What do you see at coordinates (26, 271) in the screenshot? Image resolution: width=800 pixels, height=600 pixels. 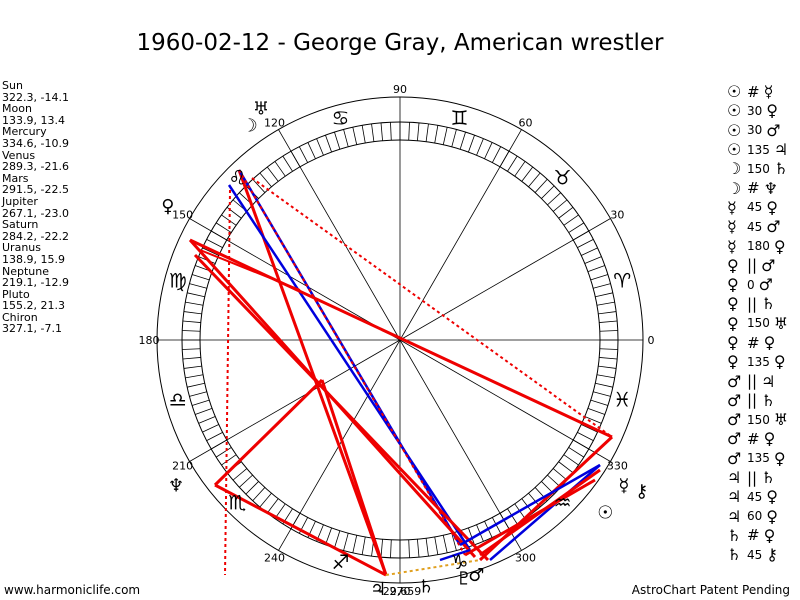 I see `planet-name: Neptune` at bounding box center [26, 271].